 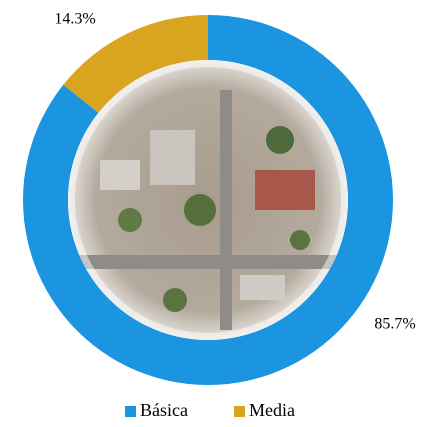 What do you see at coordinates (74, 19) in the screenshot?
I see `data-label: 14.3%` at bounding box center [74, 19].